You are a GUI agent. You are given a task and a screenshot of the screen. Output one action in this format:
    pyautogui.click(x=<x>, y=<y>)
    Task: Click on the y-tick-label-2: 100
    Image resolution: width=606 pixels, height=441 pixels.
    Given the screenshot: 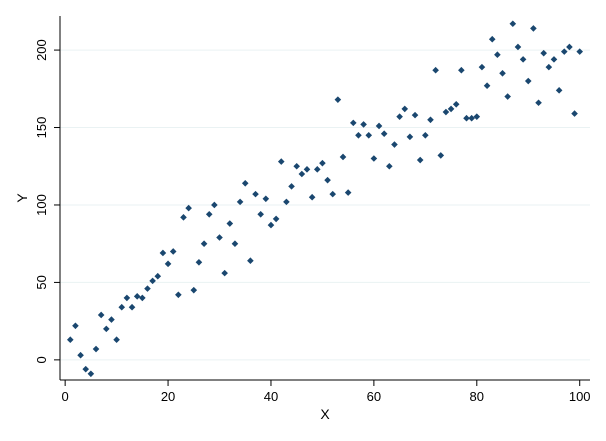 What is the action you would take?
    pyautogui.click(x=41, y=205)
    